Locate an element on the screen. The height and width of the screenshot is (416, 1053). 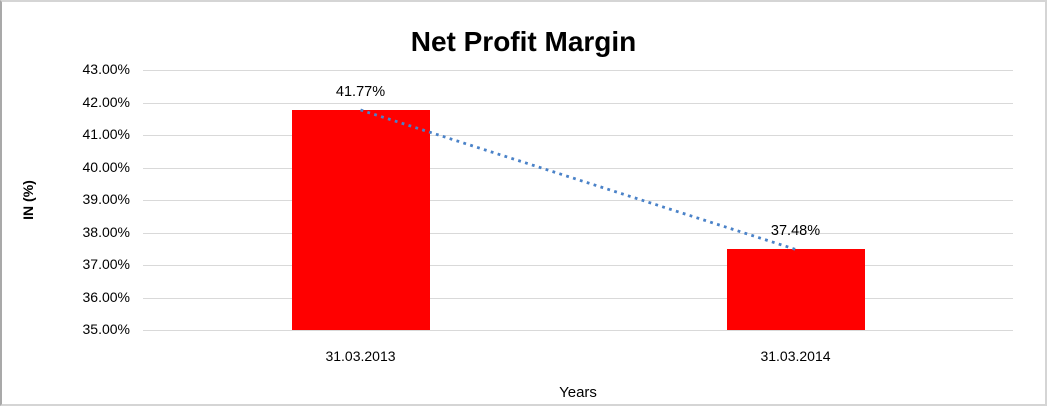
bar-data-label: 41.77% is located at coordinates (360, 91).